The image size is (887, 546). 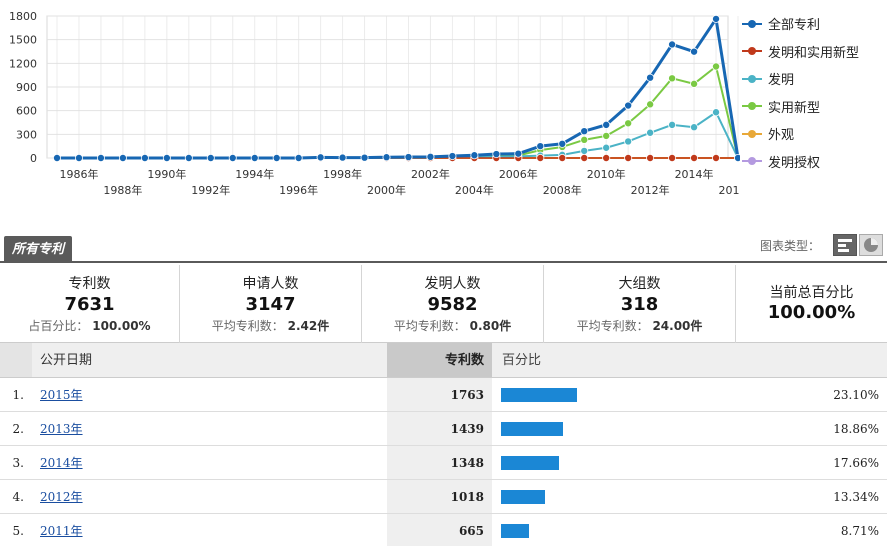 What do you see at coordinates (859, 531) in the screenshot?
I see `row-percent-text: 8.71%` at bounding box center [859, 531].